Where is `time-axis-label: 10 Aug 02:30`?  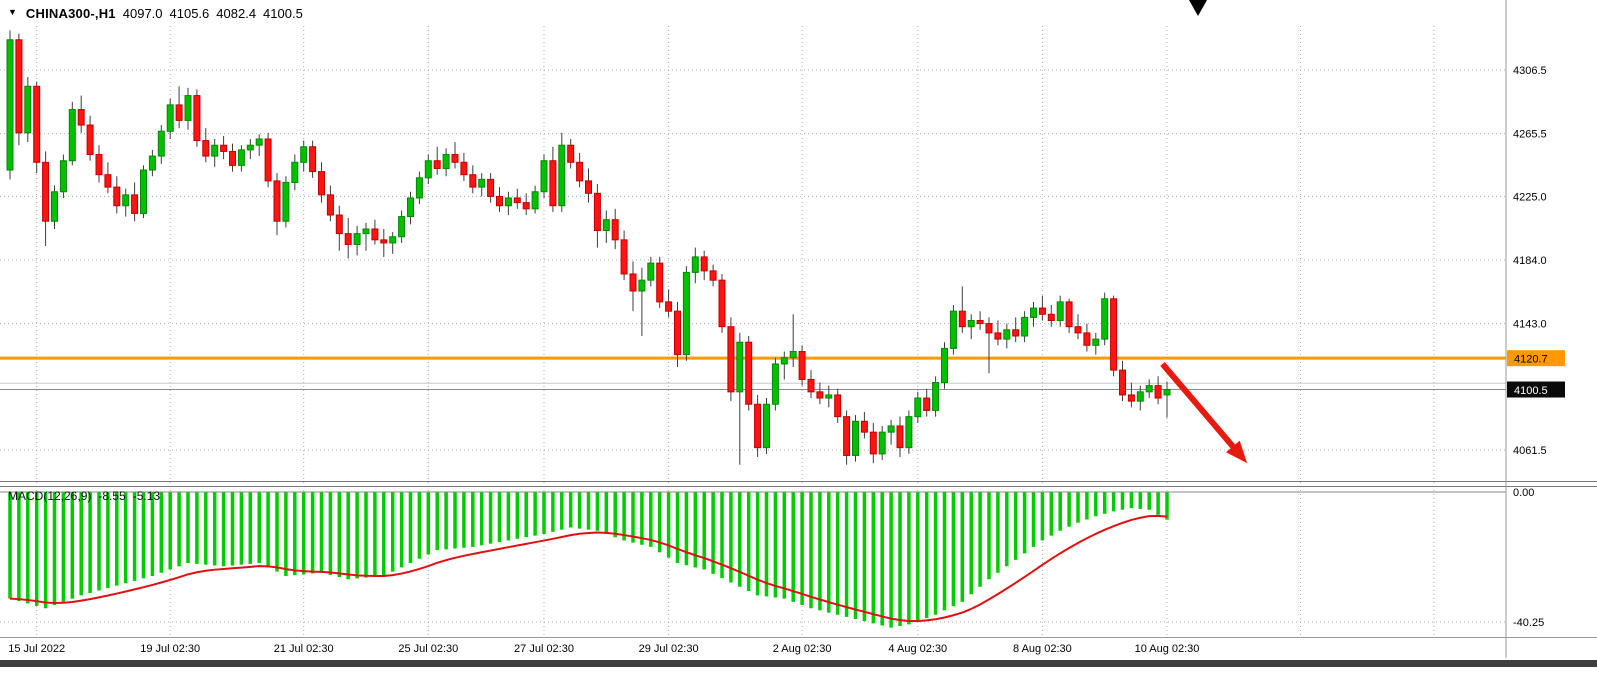 time-axis-label: 10 Aug 02:30 is located at coordinates (1167, 649).